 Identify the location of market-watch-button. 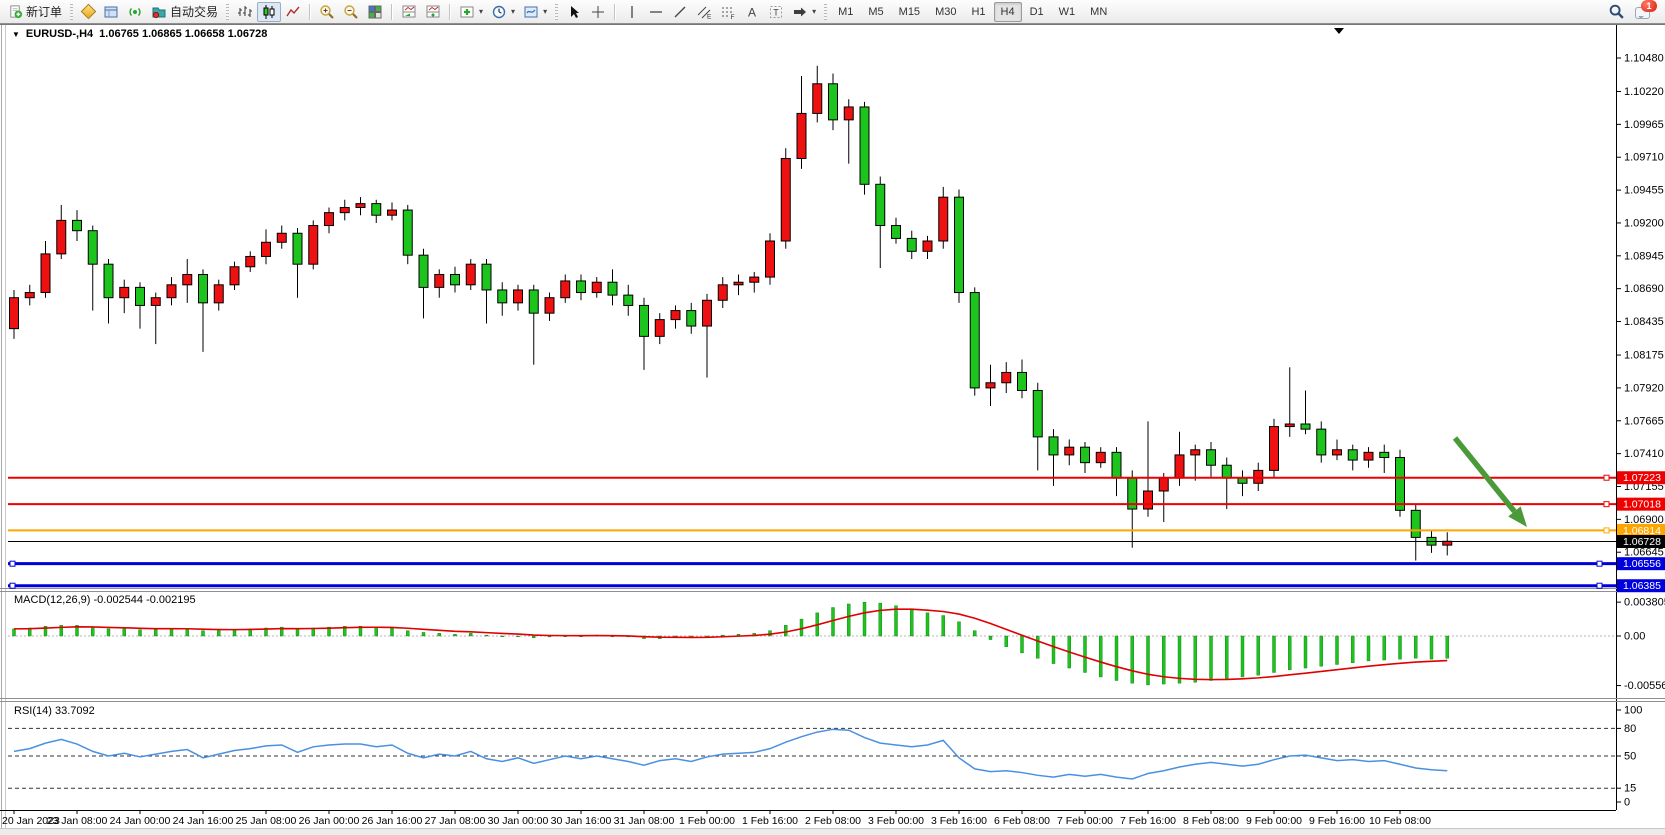
(88, 12).